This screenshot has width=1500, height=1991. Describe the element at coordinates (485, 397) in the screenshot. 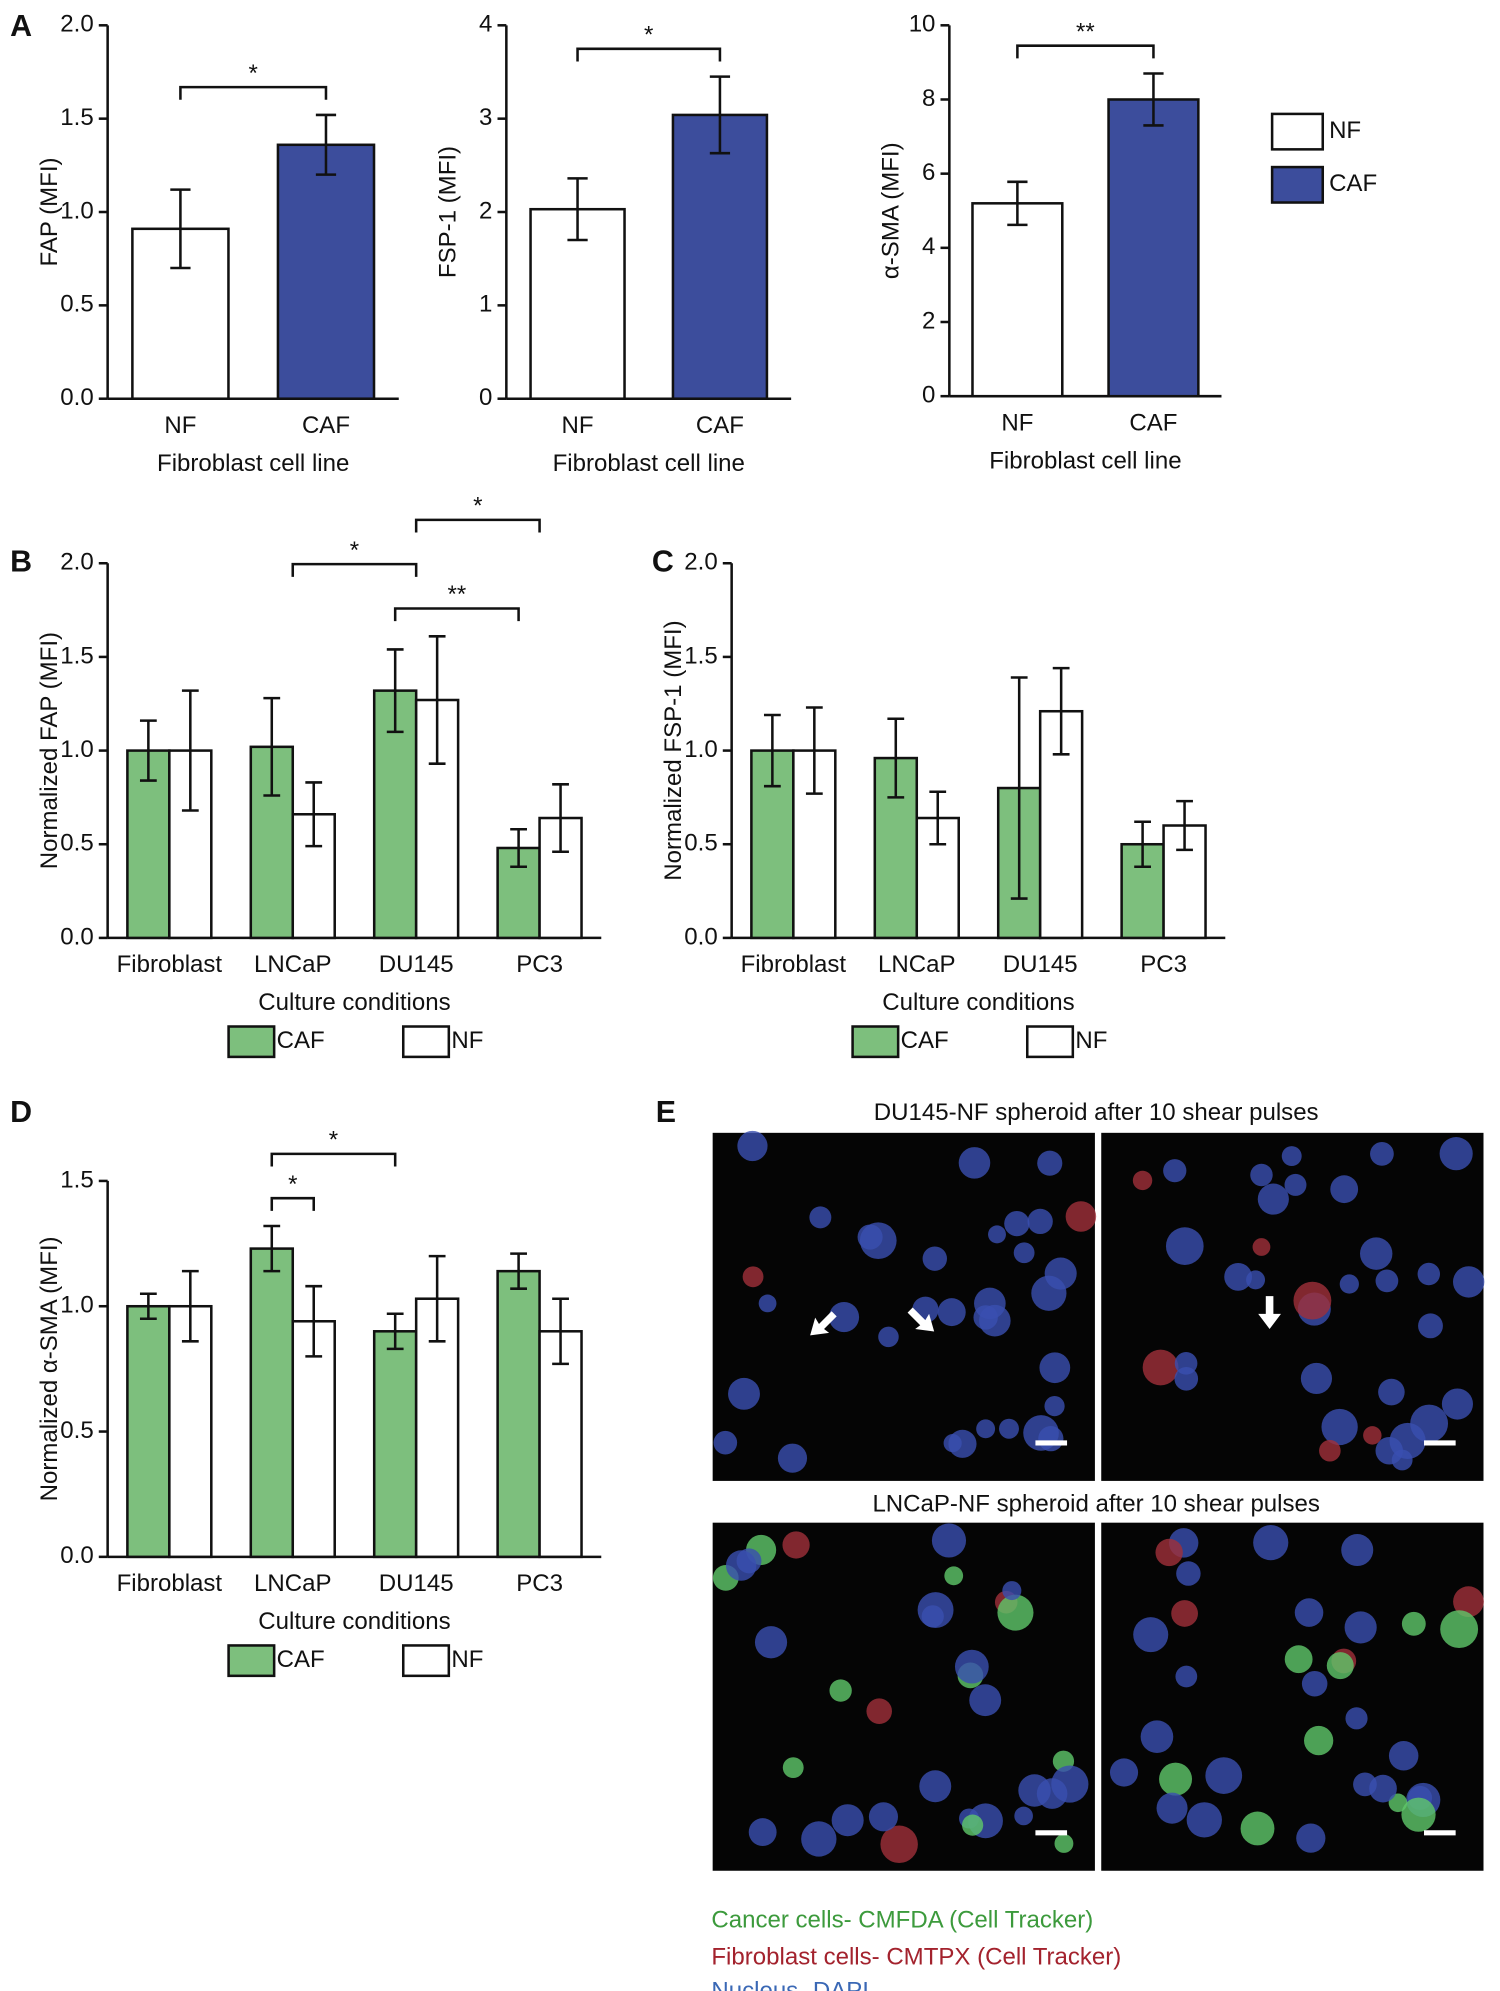

I see `y-tick-label: 0` at that location.